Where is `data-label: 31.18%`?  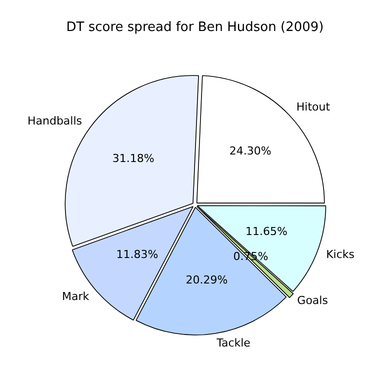
data-label: 31.18% is located at coordinates (133, 159).